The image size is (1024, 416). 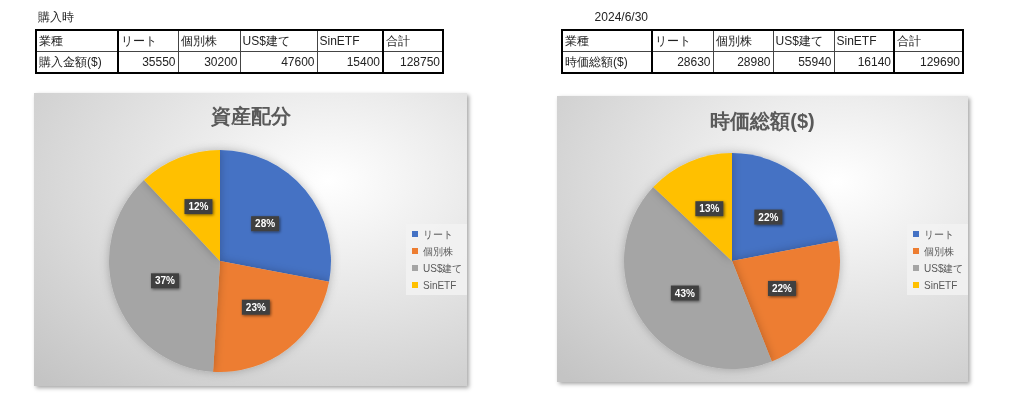 I want to click on data-label: 47600, so click(x=278, y=62).